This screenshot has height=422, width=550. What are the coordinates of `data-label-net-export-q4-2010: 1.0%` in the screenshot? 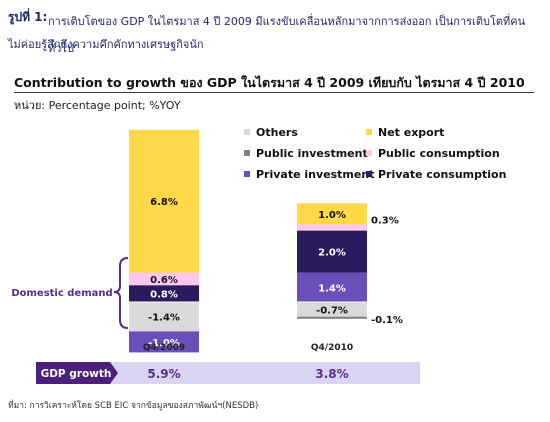 It's located at (332, 215).